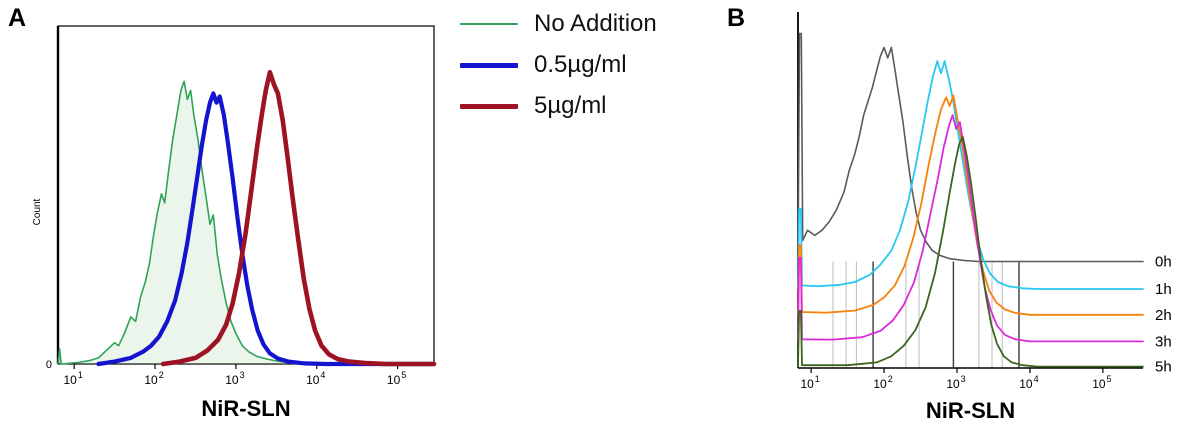 This screenshot has width=1200, height=434. What do you see at coordinates (570, 105) in the screenshot?
I see `legend-item-label: 5µg/ml` at bounding box center [570, 105].